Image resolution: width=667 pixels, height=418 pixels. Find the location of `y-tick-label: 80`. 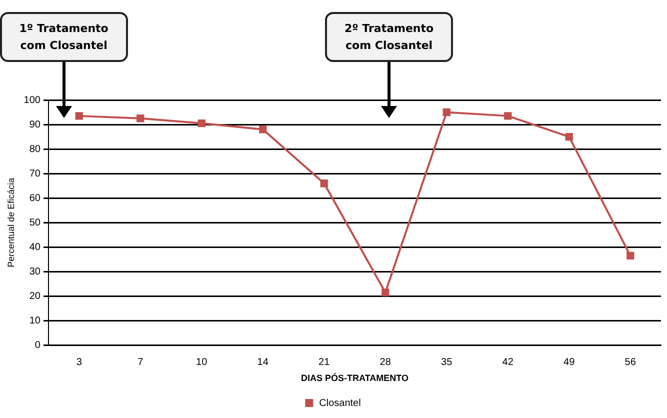

y-tick-label: 80 is located at coordinates (35, 149).